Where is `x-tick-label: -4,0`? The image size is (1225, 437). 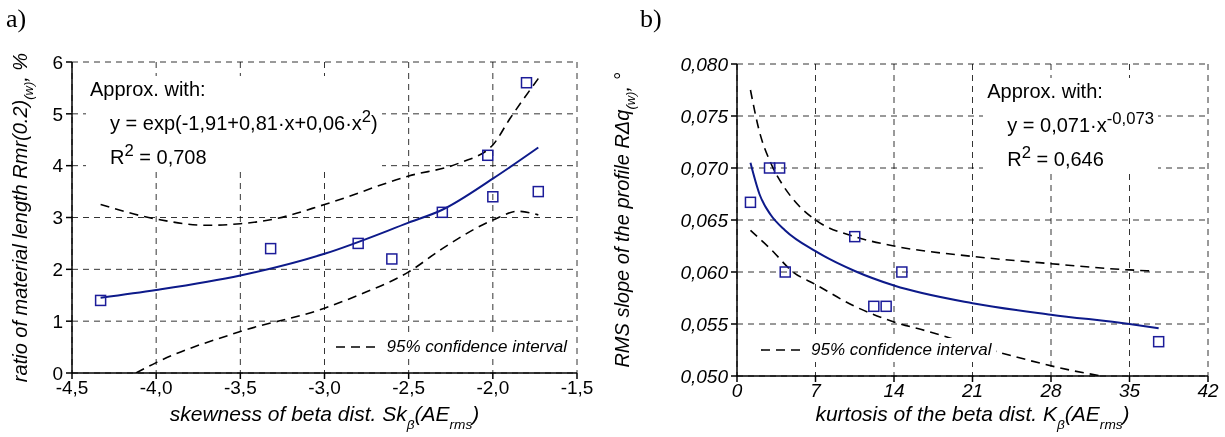
x-tick-label: -4,0 is located at coordinates (156, 388).